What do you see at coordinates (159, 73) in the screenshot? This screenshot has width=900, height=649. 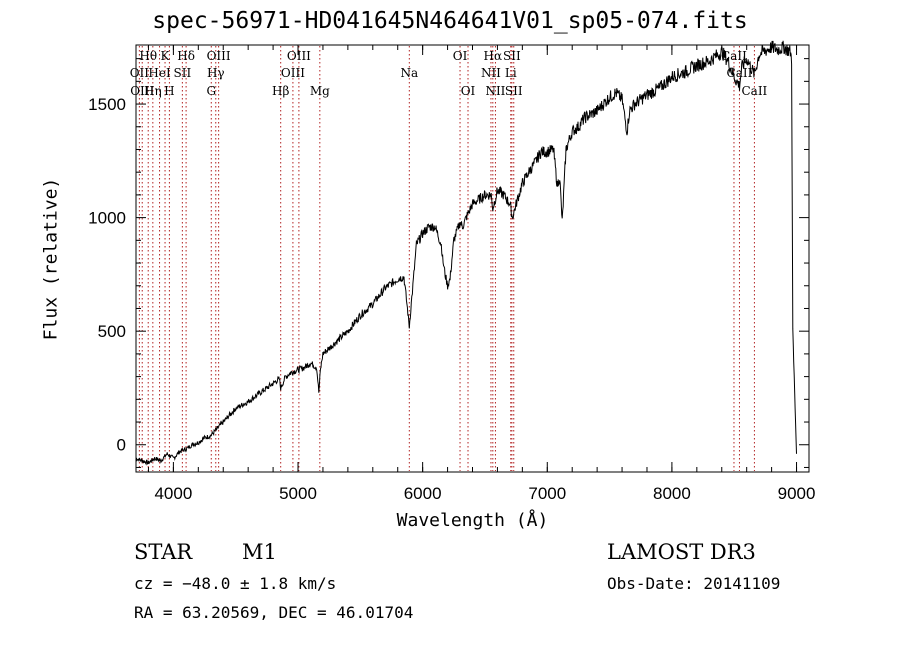 I see `line-label: HeI` at bounding box center [159, 73].